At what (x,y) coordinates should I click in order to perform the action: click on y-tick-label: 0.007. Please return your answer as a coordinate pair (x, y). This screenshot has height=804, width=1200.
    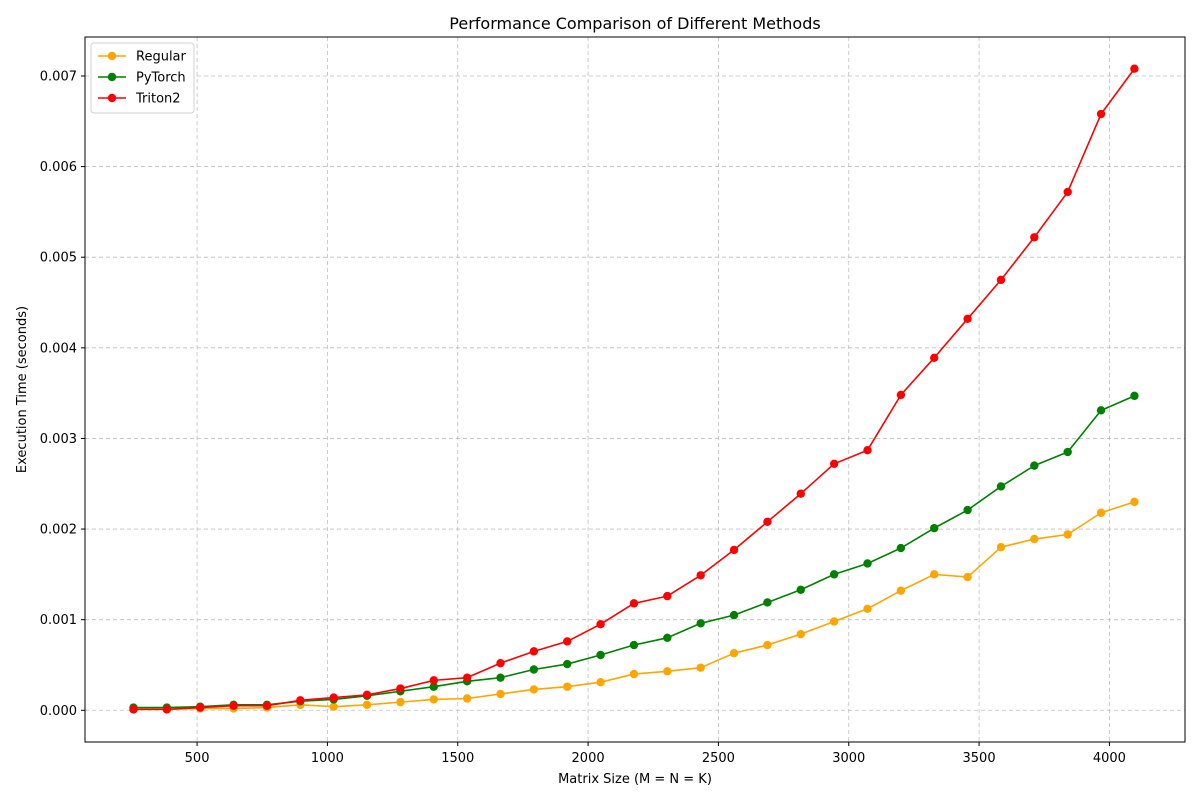
    Looking at the image, I should click on (58, 76).